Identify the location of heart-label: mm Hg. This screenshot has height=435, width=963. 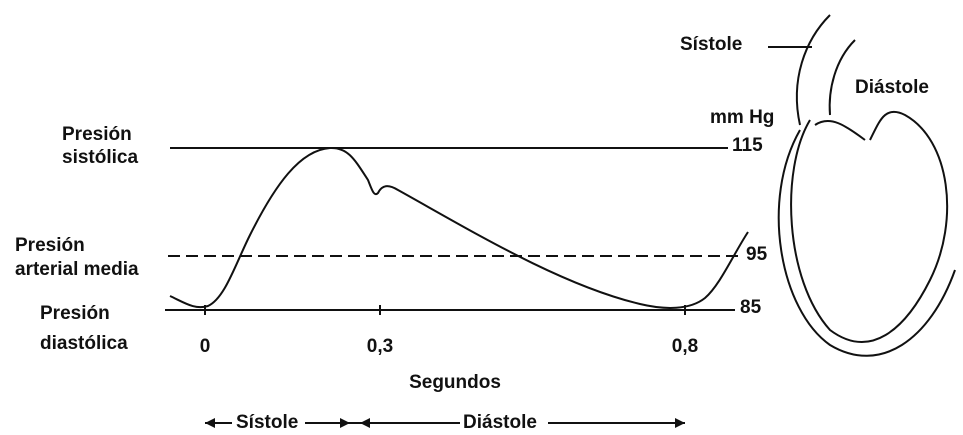
(742, 117).